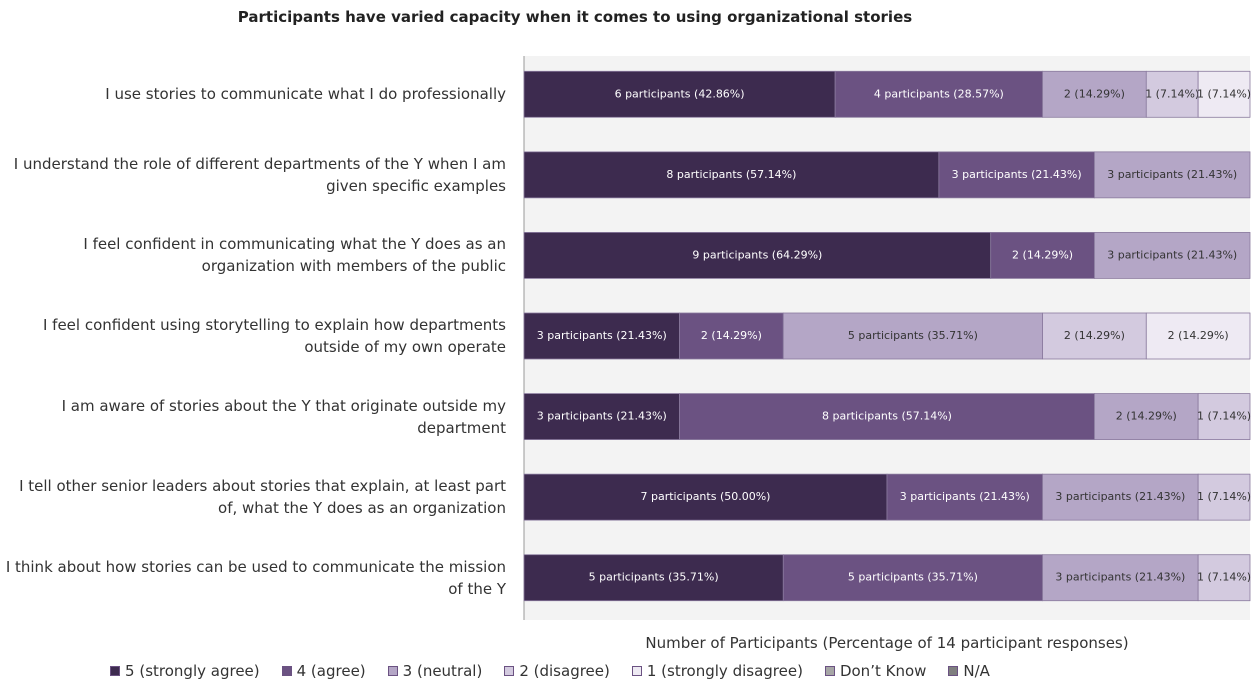  I want to click on legend-item: 5 (strongly agree), so click(185, 671).